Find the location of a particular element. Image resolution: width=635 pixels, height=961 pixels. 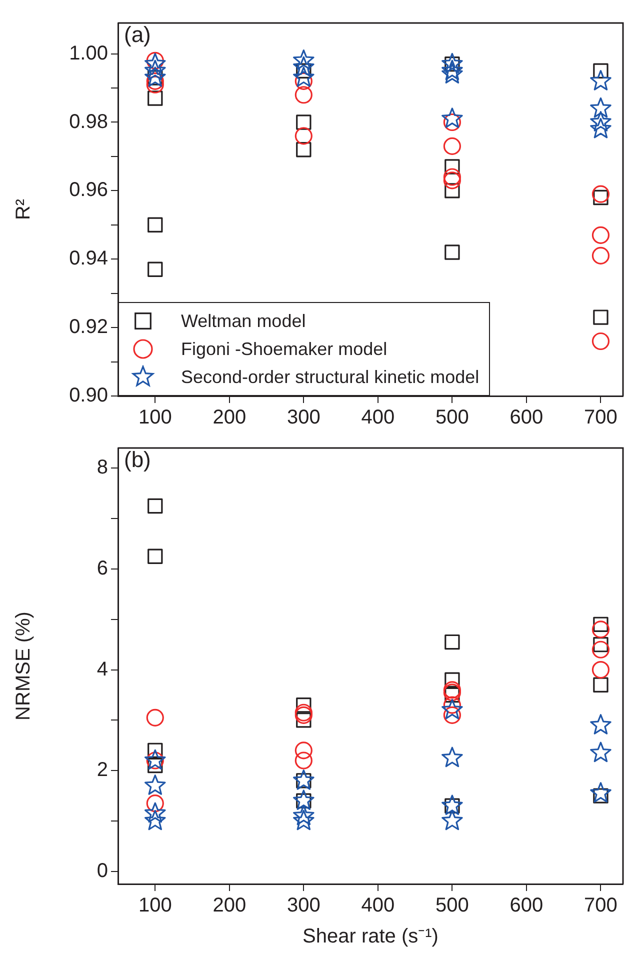

legend-label: Second-order structural kinetic model is located at coordinates (330, 377).